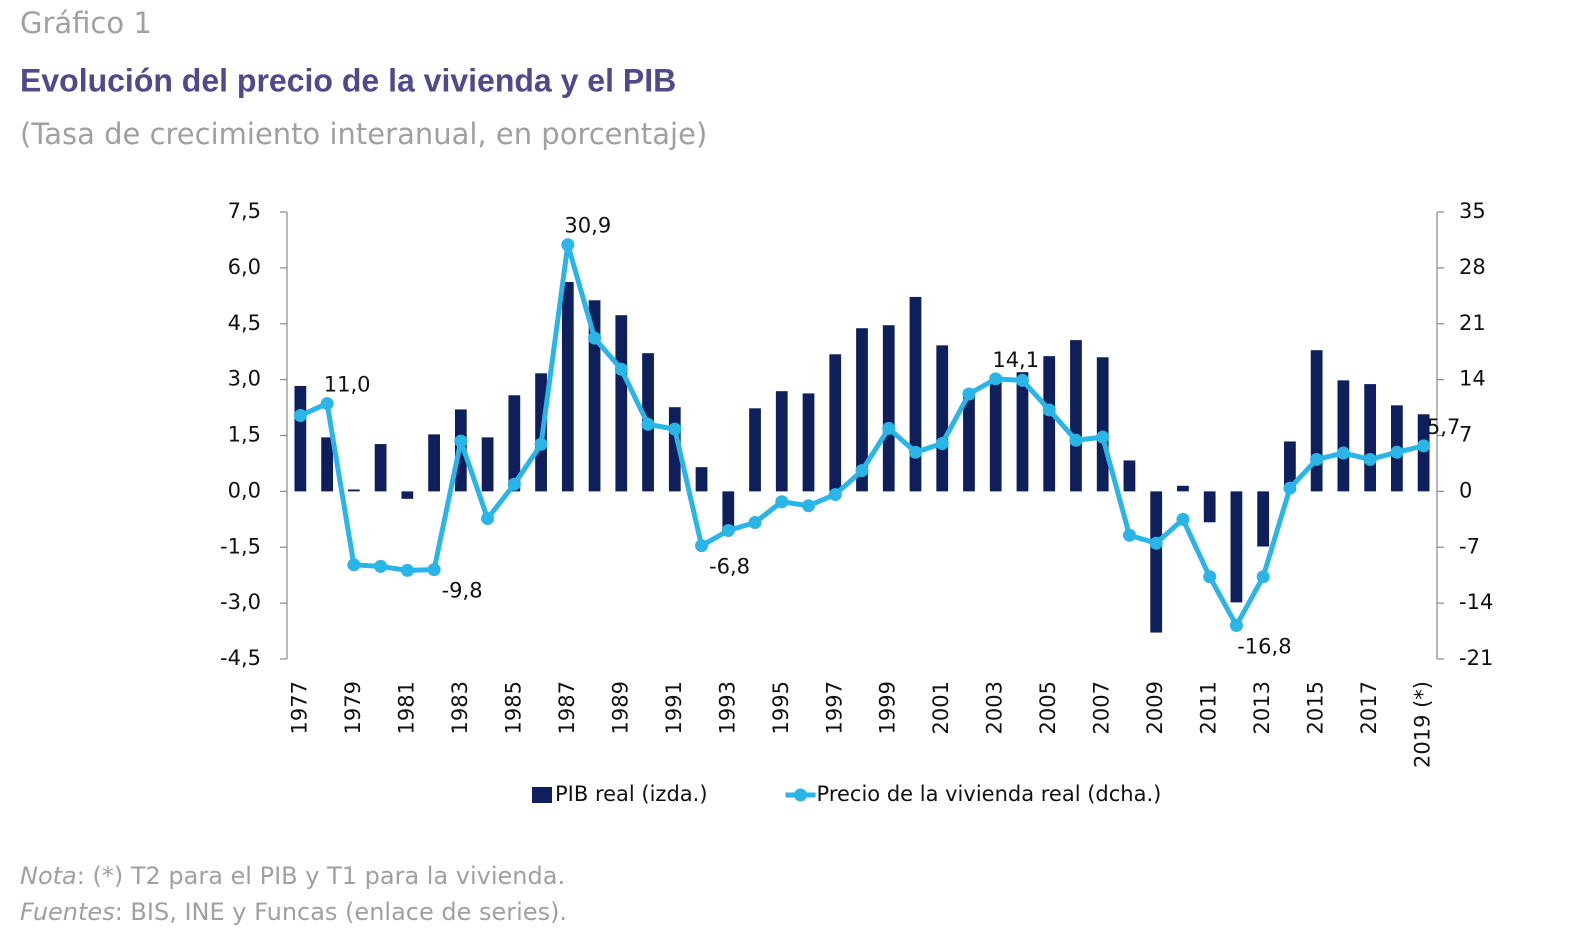 This screenshot has width=1577, height=943. I want to click on data-label: 30,9, so click(587, 226).